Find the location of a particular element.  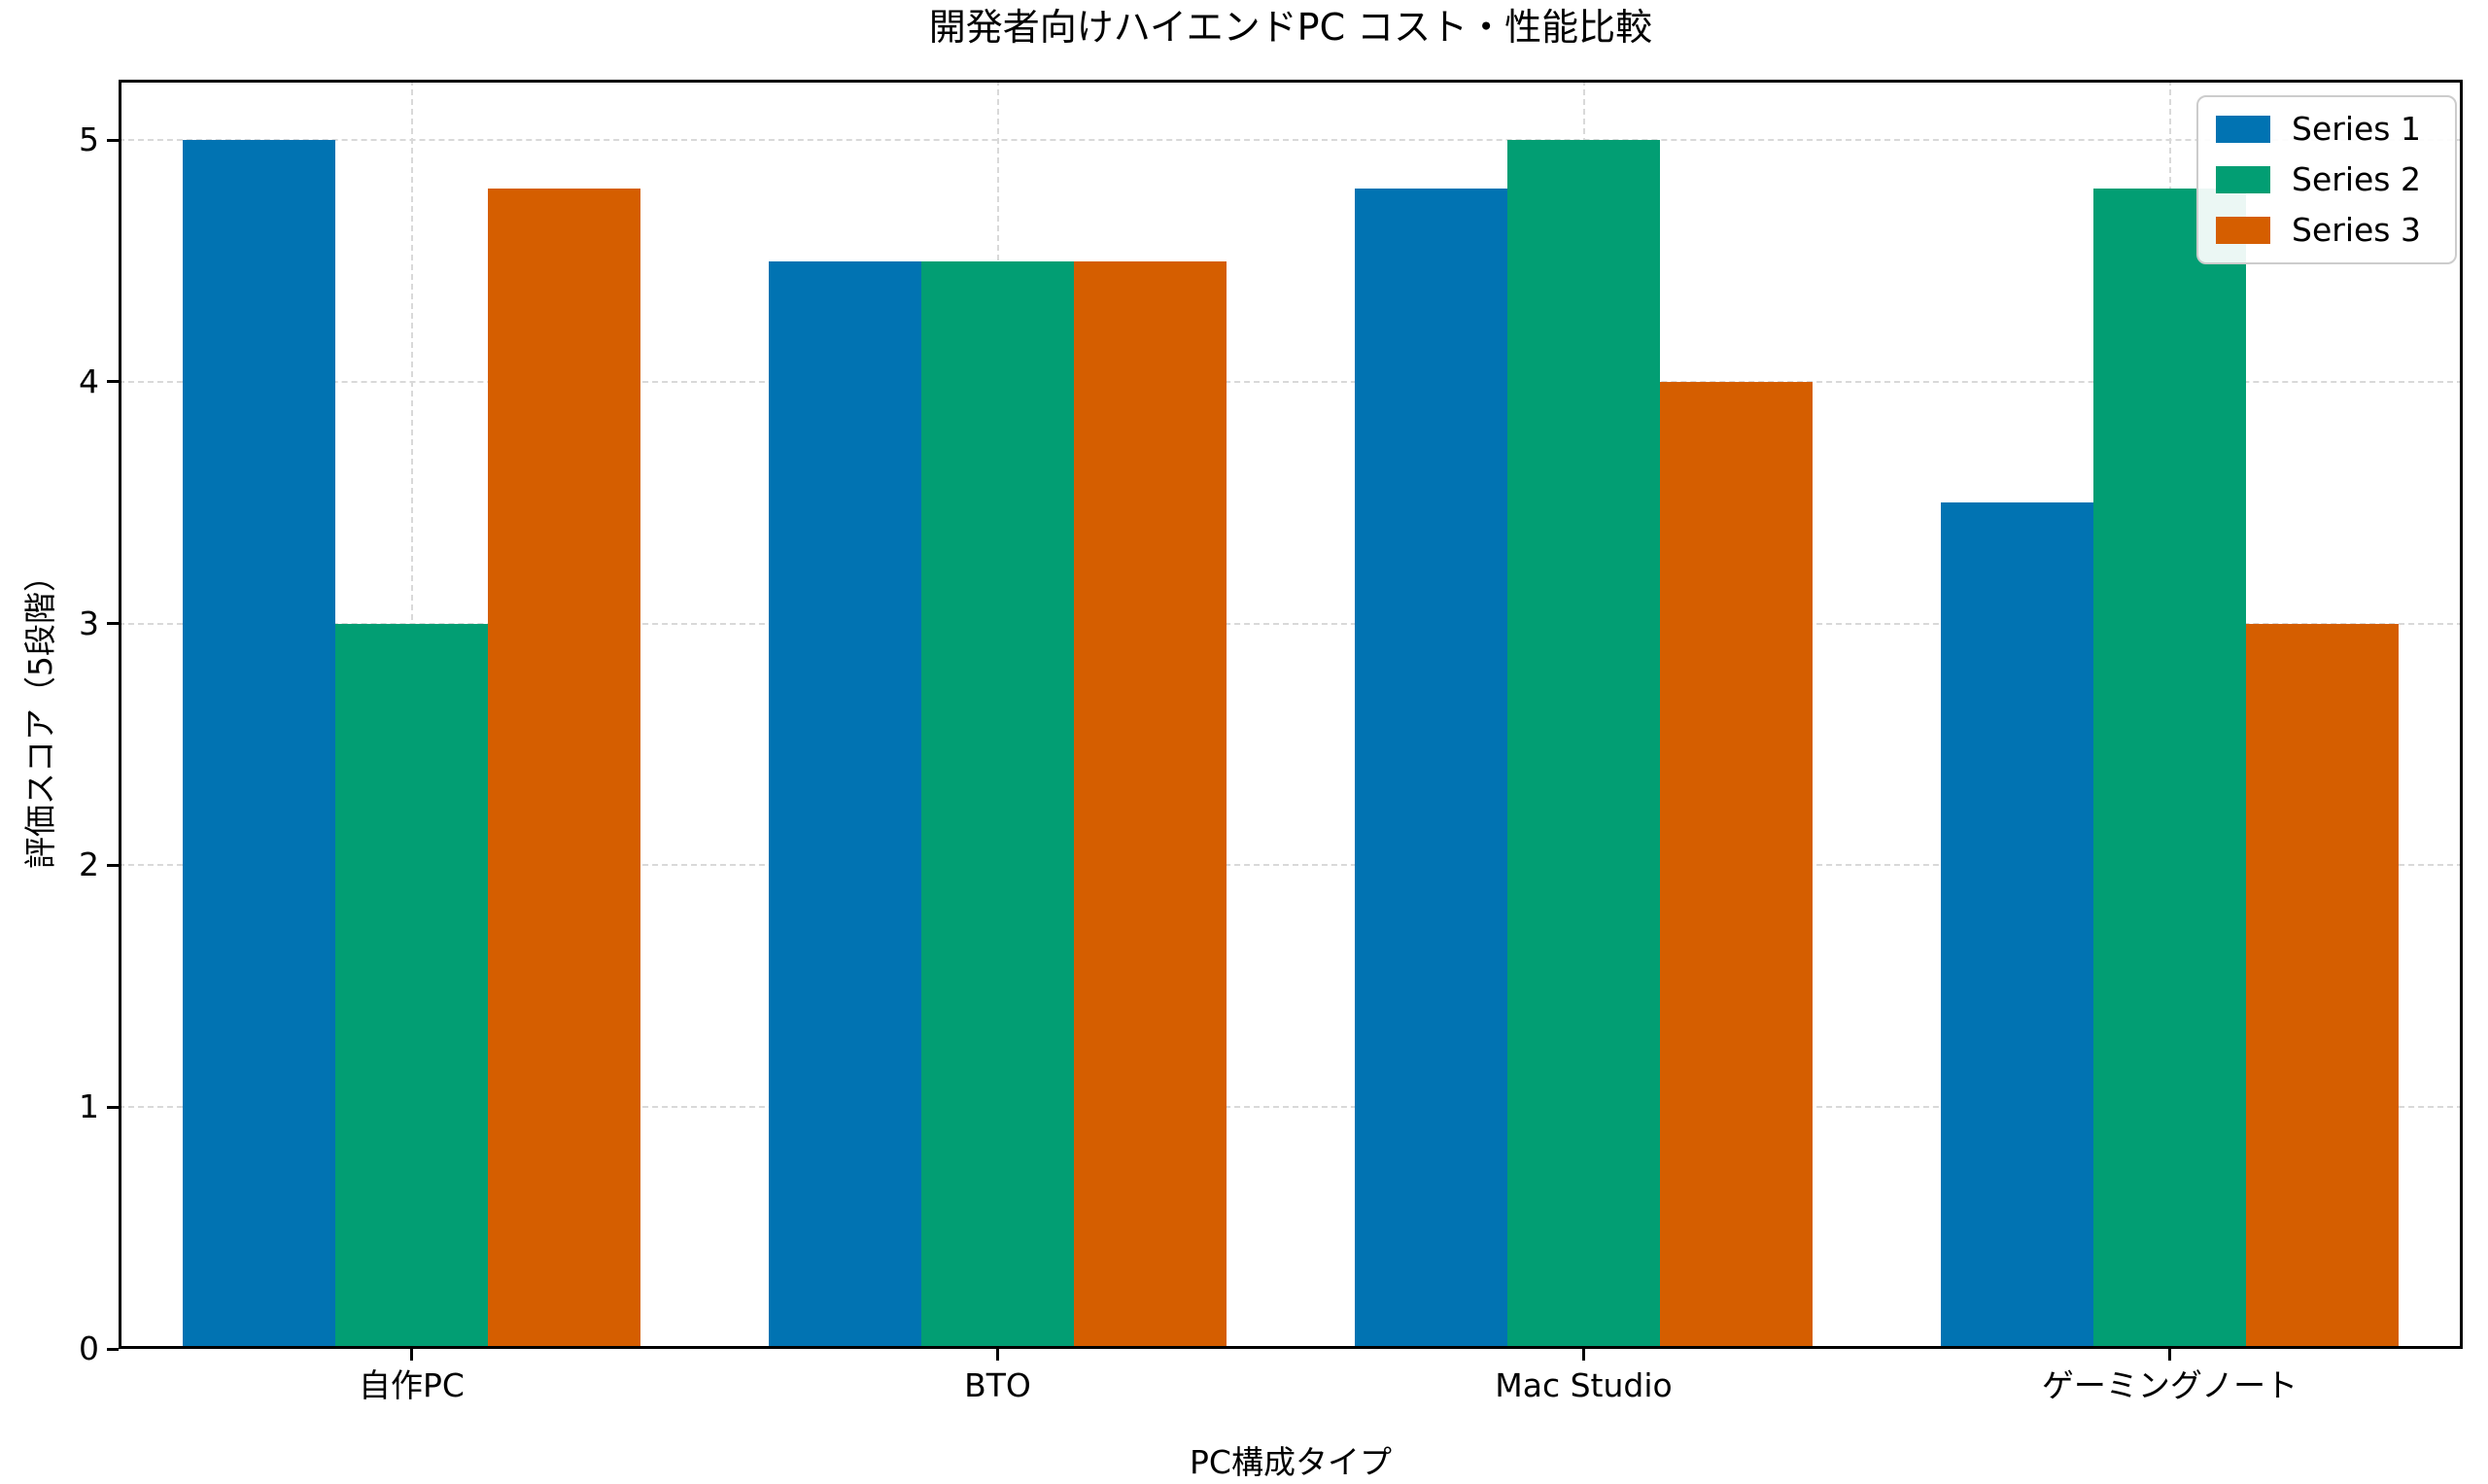

x-axis-label: PC構成タイプ is located at coordinates (1291, 1462).